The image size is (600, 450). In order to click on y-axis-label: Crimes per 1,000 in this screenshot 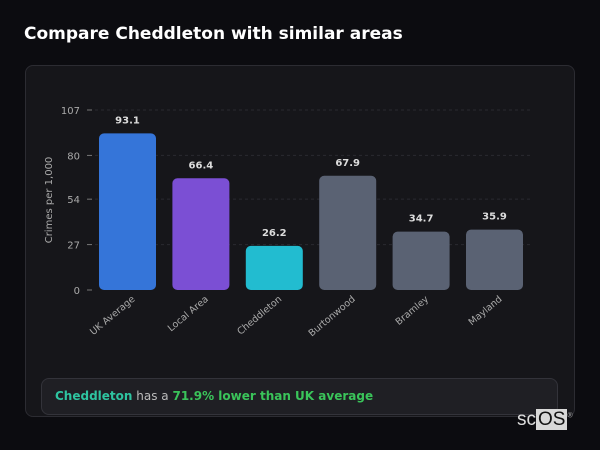, I will do `click(49, 200)`.